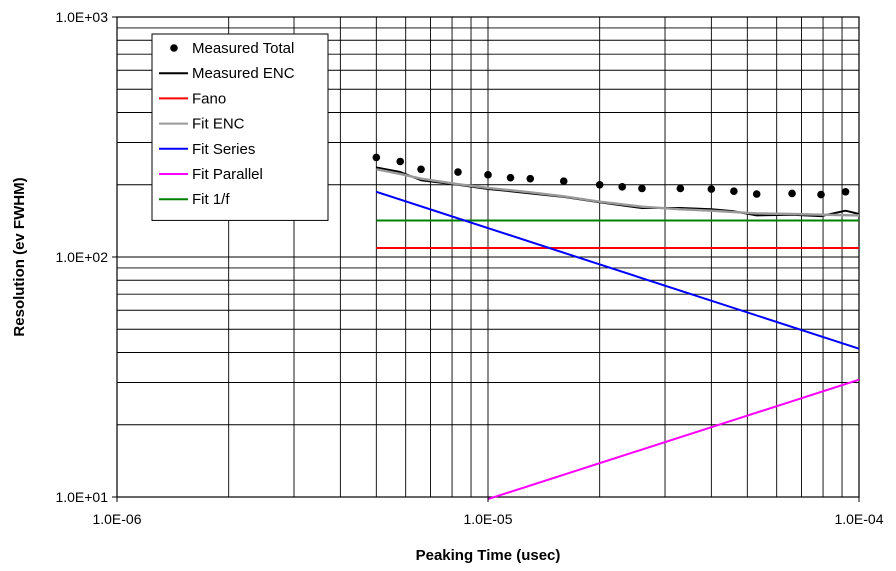 This screenshot has height=571, width=896. I want to click on legend-item-fit-1-f: Fit 1/f, so click(194, 199).